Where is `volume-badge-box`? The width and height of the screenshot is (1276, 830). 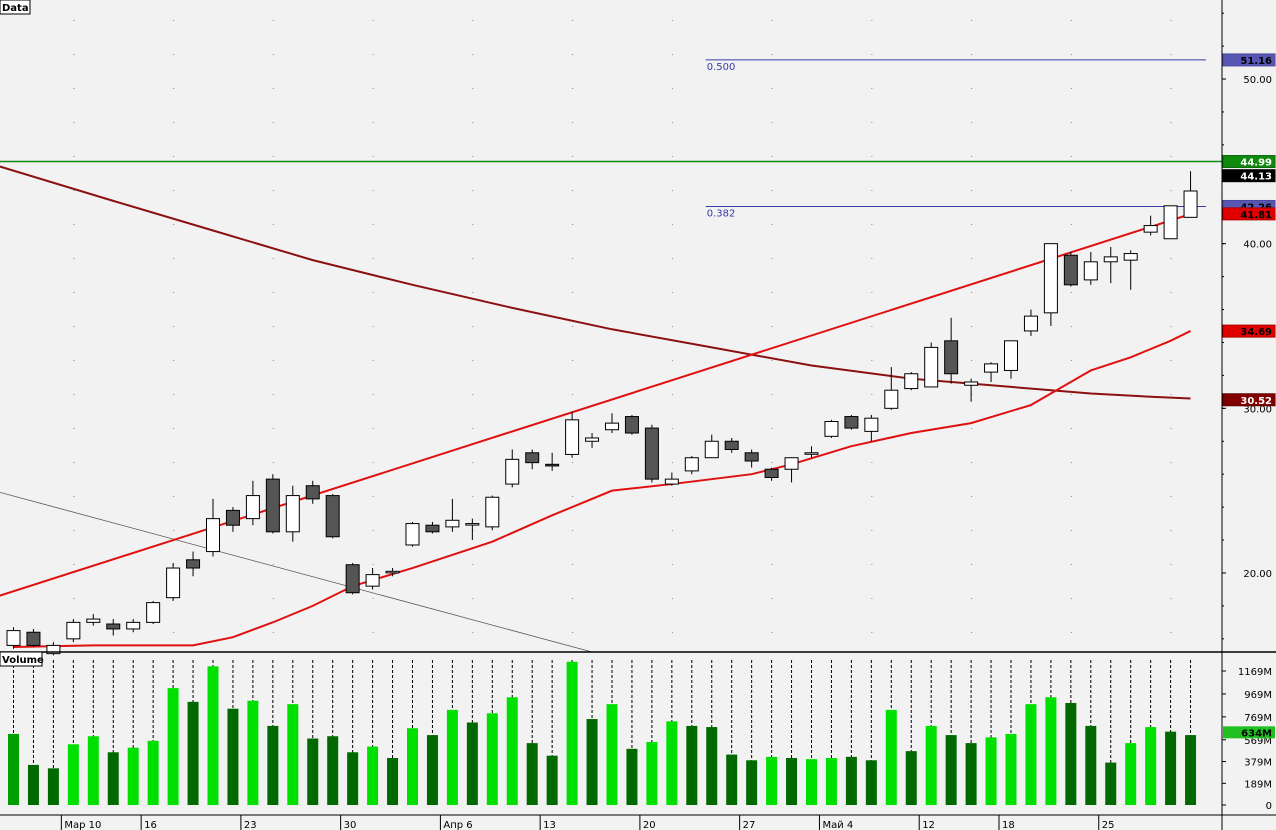
volume-badge-box is located at coordinates (1249, 732).